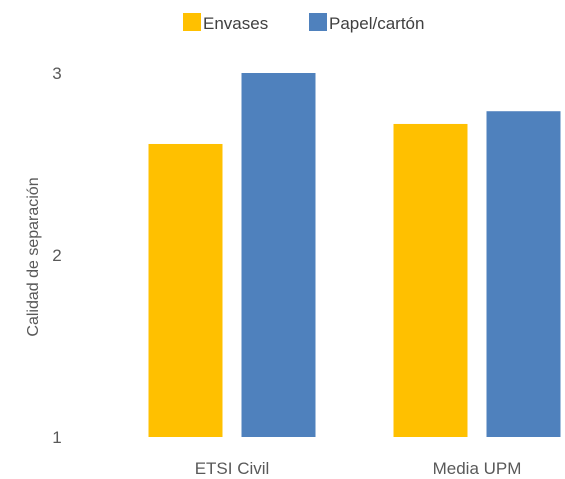 Image resolution: width=565 pixels, height=479 pixels. What do you see at coordinates (232, 468) in the screenshot?
I see `x-category-label: ETSI Civil` at bounding box center [232, 468].